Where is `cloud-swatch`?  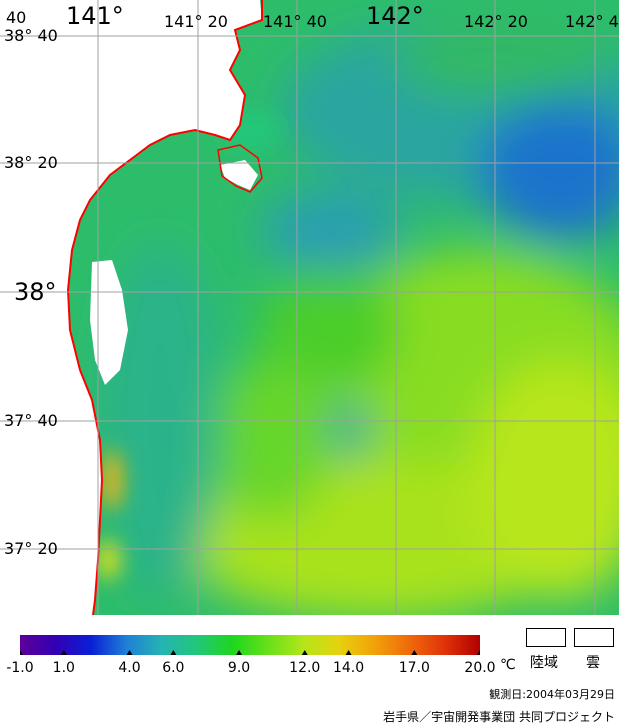
cloud-swatch is located at coordinates (594, 637).